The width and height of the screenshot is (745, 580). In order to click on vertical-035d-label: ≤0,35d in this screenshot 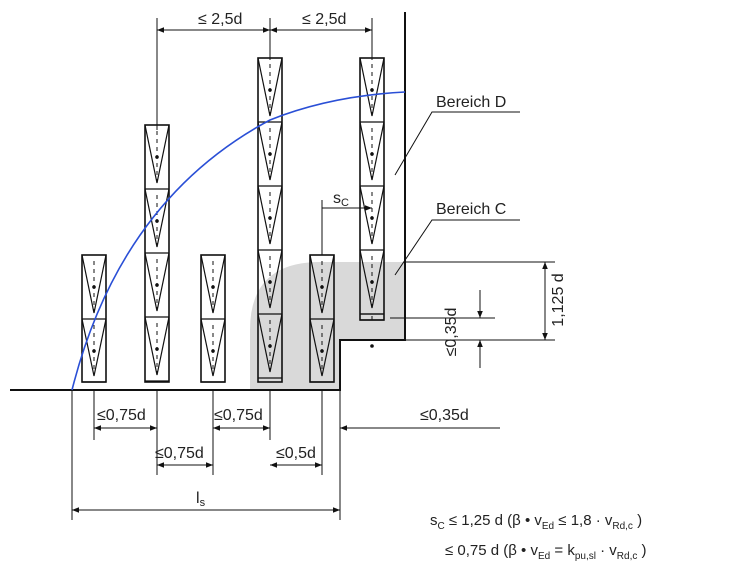, I will do `click(451, 332)`.